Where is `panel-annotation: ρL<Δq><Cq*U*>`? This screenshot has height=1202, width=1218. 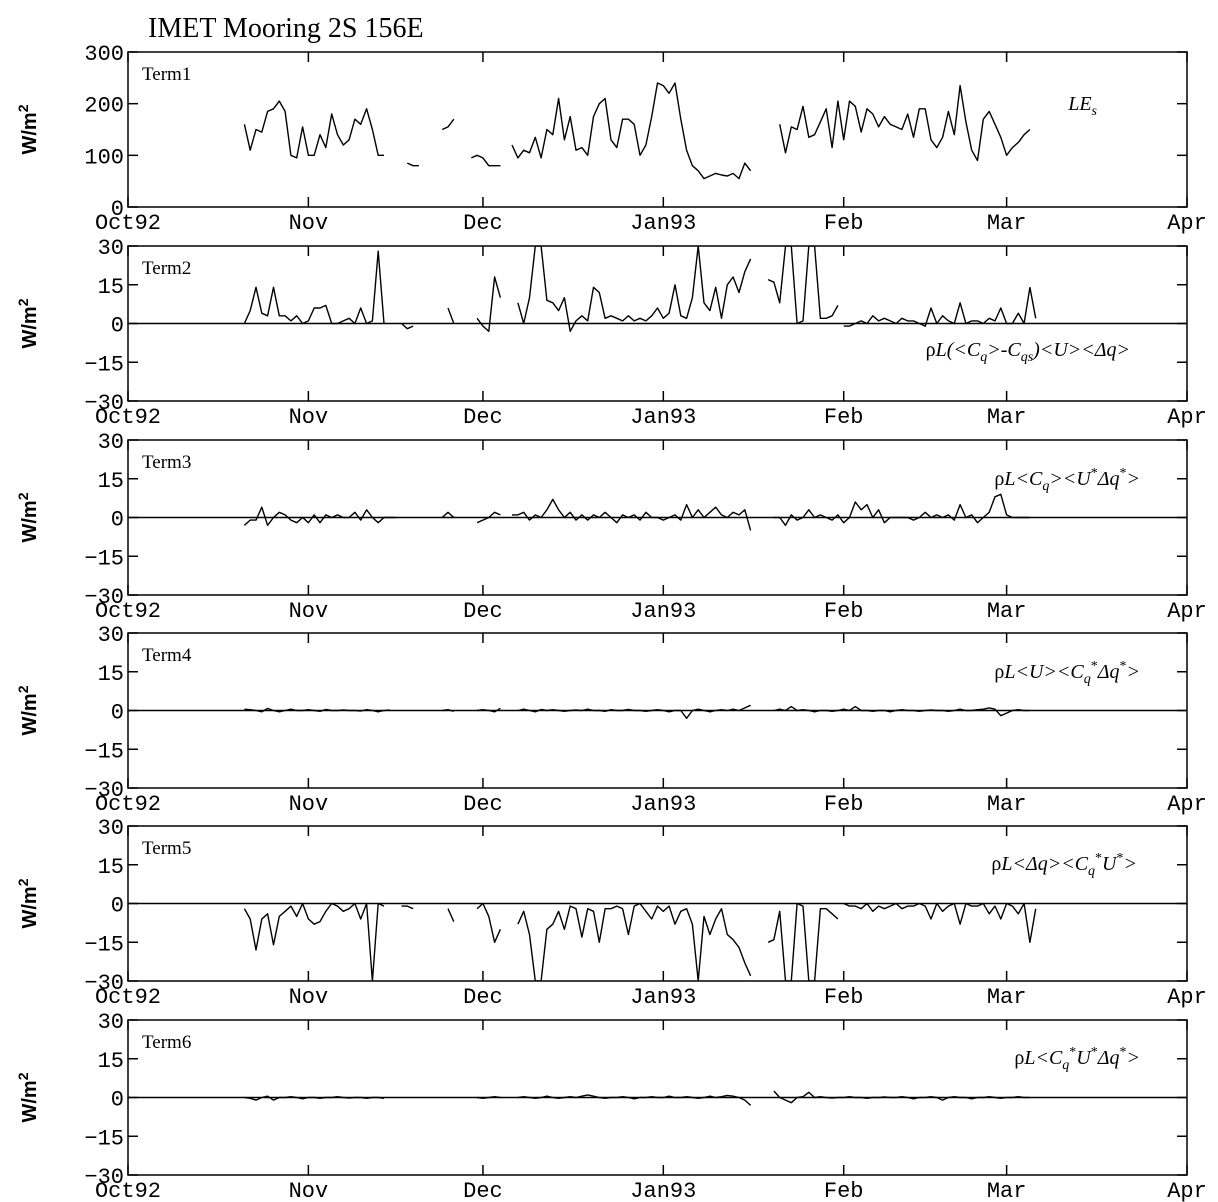 panel-annotation: ρL<Δq><Cq*U*> is located at coordinates (1064, 865).